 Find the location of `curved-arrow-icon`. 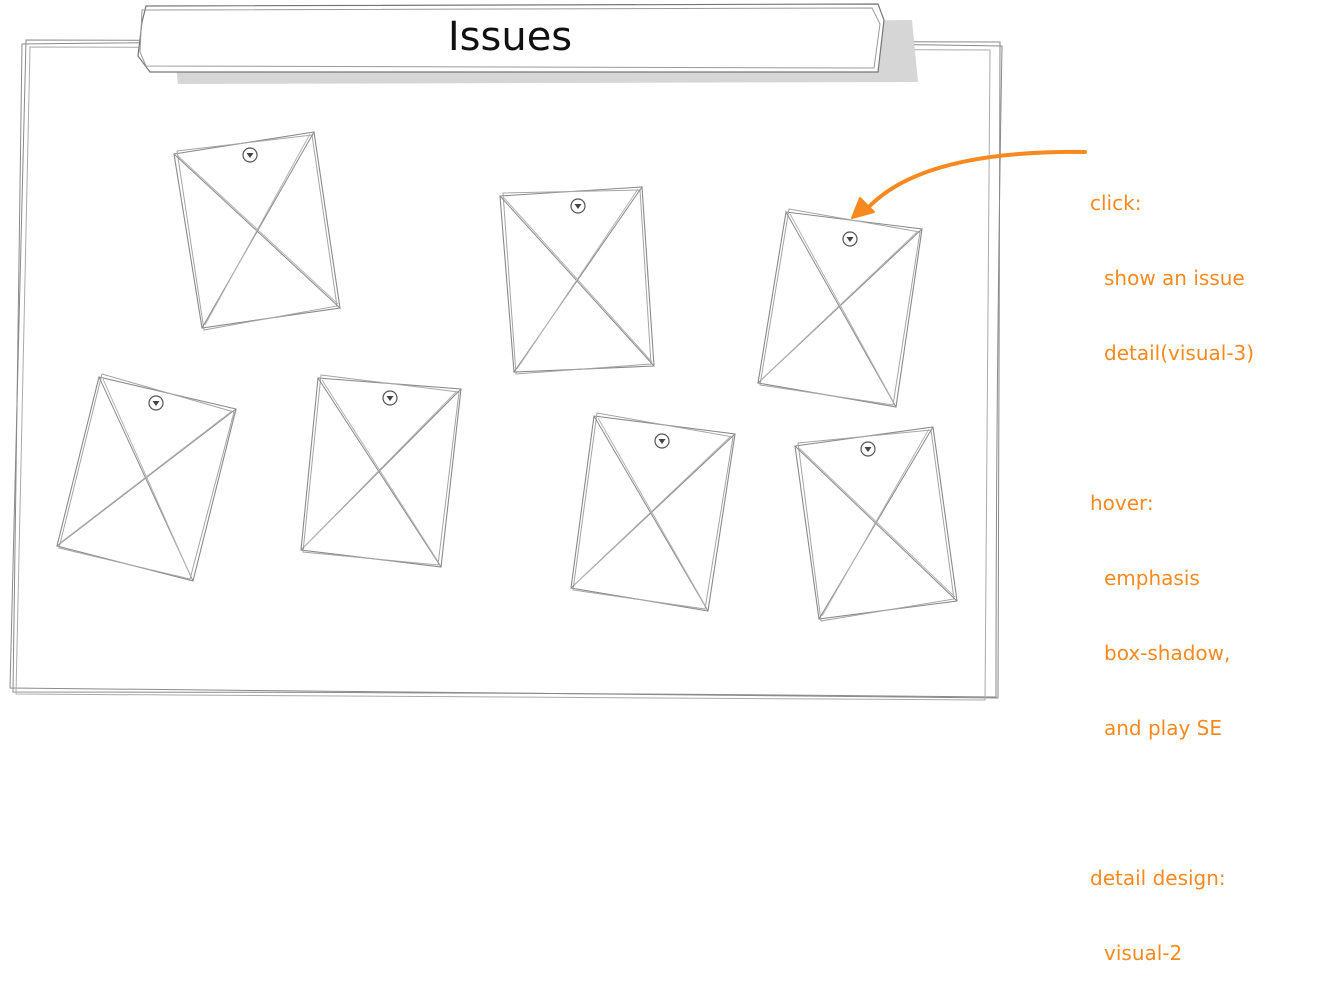

curved-arrow-icon is located at coordinates (969, 184).